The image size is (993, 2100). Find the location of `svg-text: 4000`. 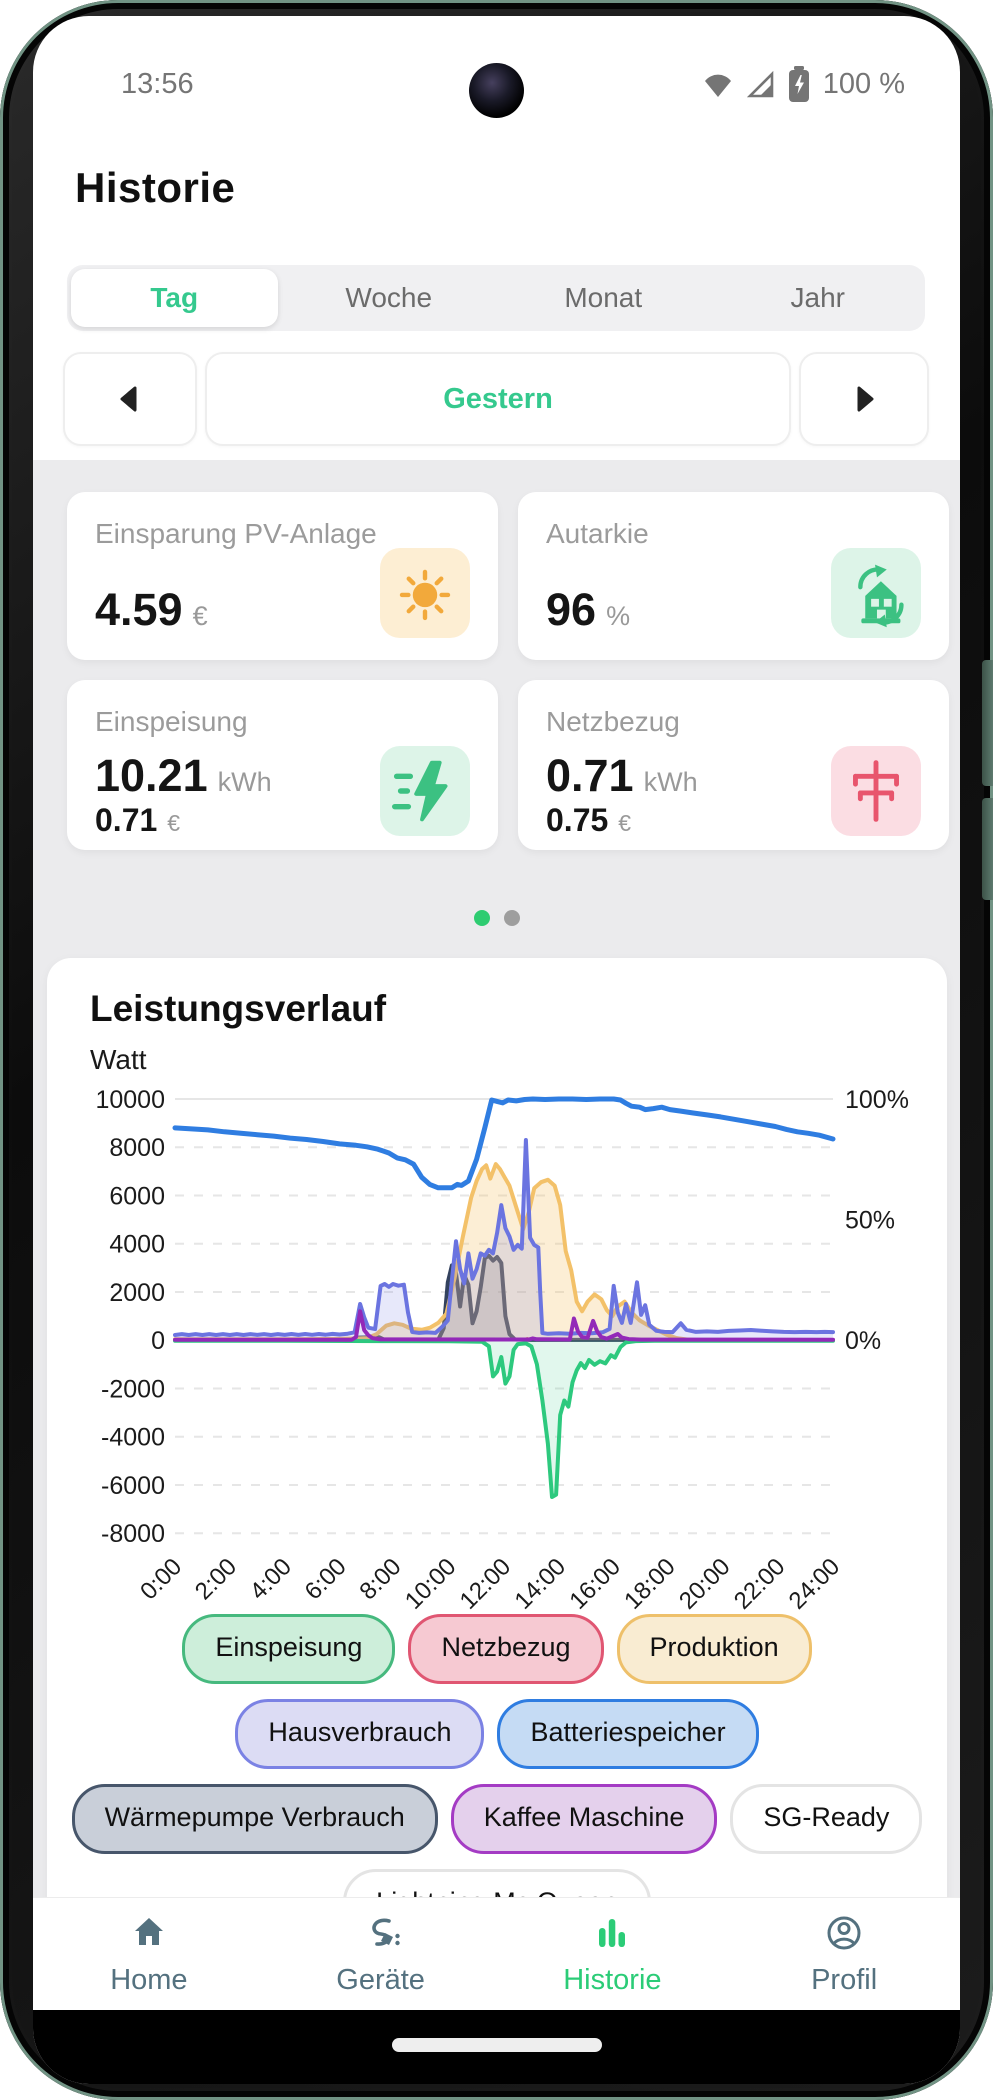

svg-text: 4000 is located at coordinates (137, 1245).